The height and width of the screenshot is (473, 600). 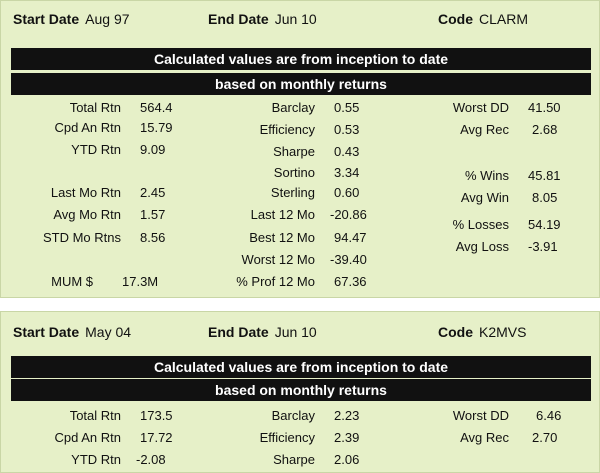 I want to click on stat-value: 54.19, so click(x=544, y=224).